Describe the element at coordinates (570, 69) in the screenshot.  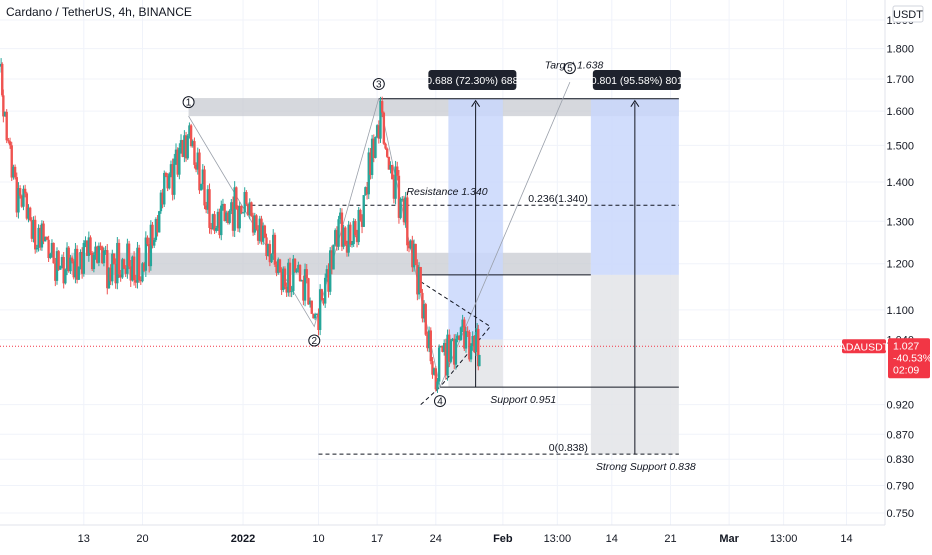
I see `wave-number: 5` at that location.